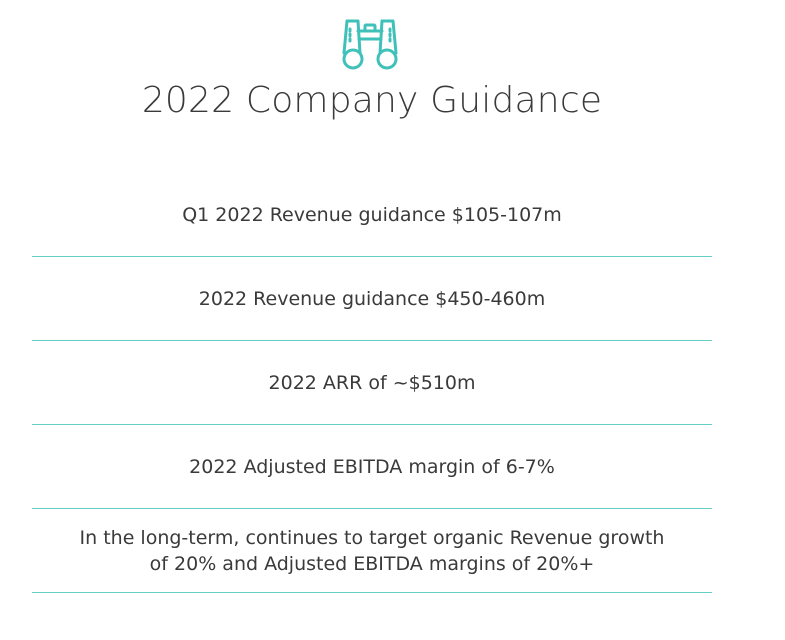  I want to click on binoculars-icon, so click(370, 44).